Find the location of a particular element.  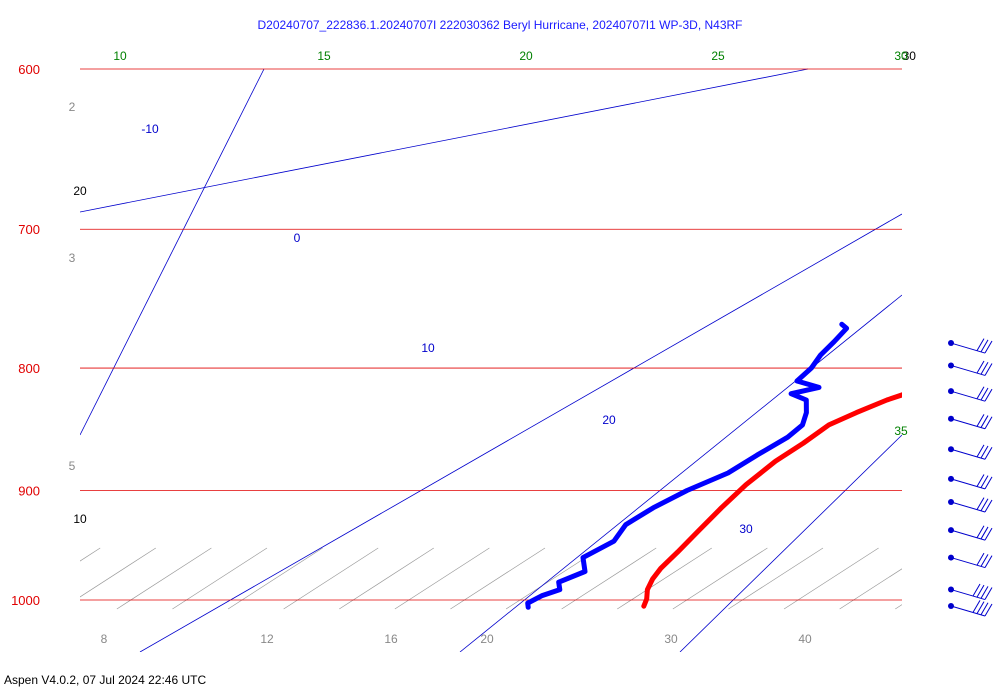

mixing-ratio-label: 30 is located at coordinates (746, 529).